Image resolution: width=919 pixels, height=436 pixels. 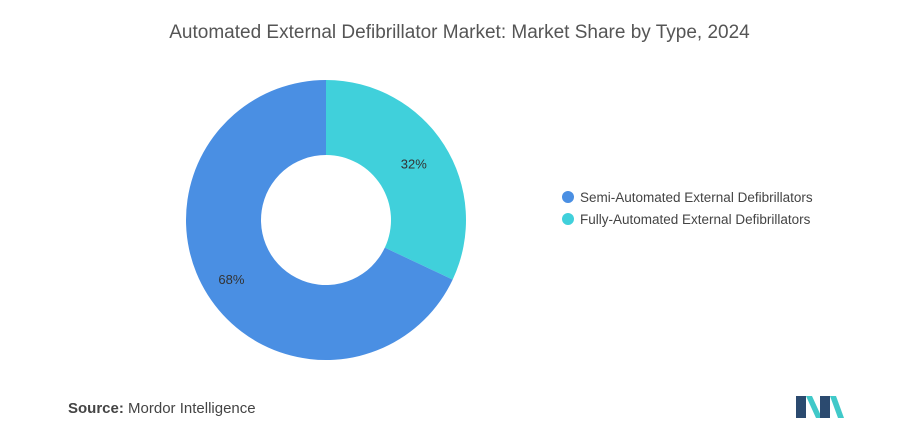 I want to click on source-label: Source:, so click(x=96, y=408).